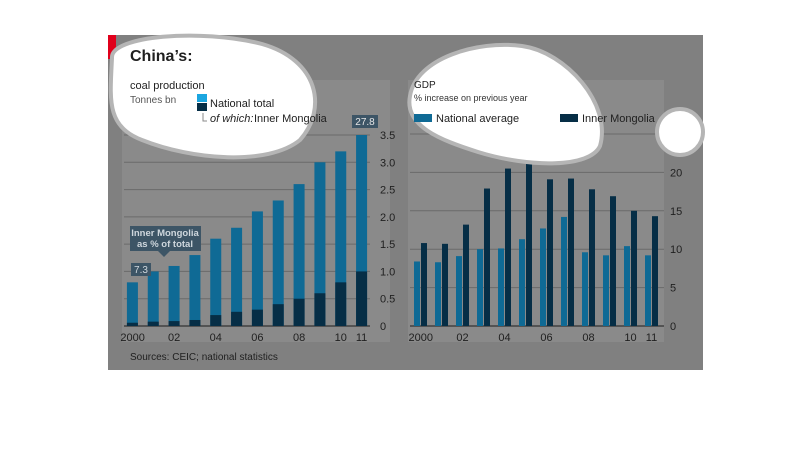  Describe the element at coordinates (299, 338) in the screenshot. I see `coal-x-tick-label: 08` at that location.